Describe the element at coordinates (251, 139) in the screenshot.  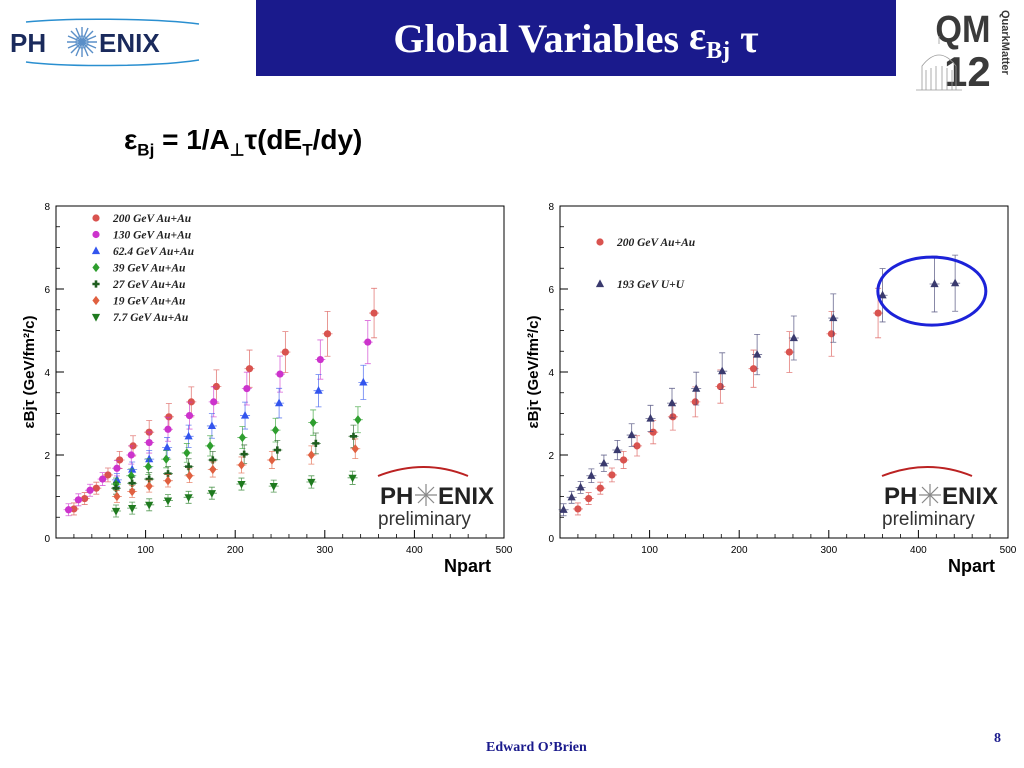
I see `formula-tau: τ` at that location.